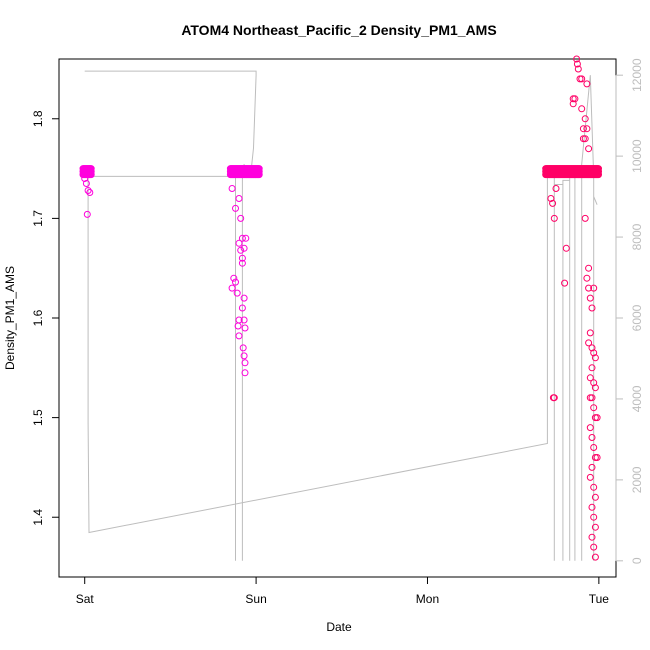  What do you see at coordinates (38, 118) in the screenshot?
I see `y-tick-label: 1.8` at bounding box center [38, 118].